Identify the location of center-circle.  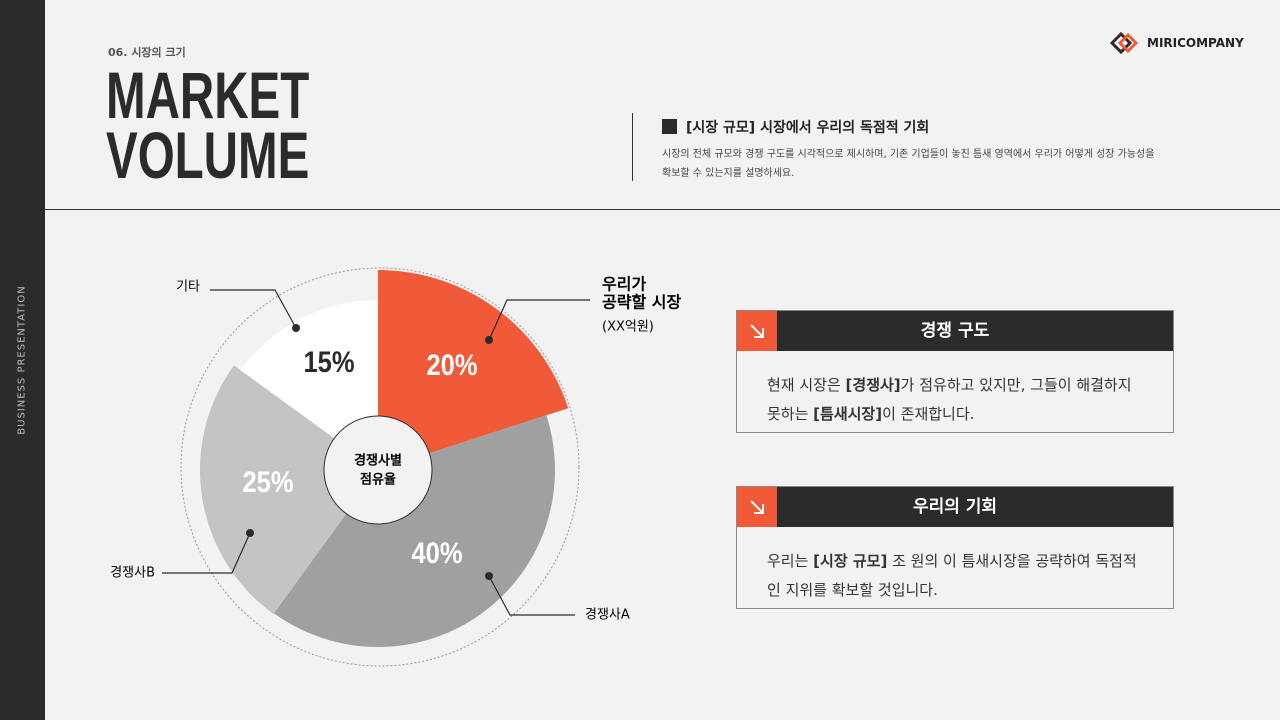
(378, 470).